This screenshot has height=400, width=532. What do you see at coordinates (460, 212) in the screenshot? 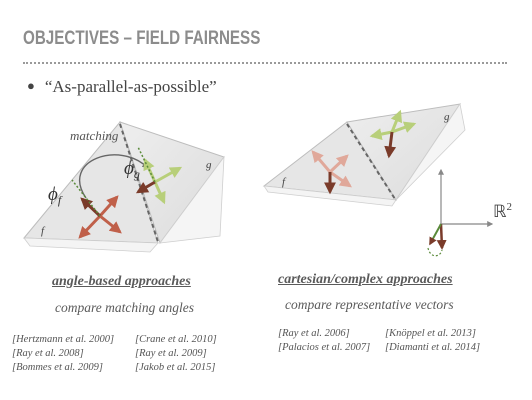
I see `r2-axes` at bounding box center [460, 212].